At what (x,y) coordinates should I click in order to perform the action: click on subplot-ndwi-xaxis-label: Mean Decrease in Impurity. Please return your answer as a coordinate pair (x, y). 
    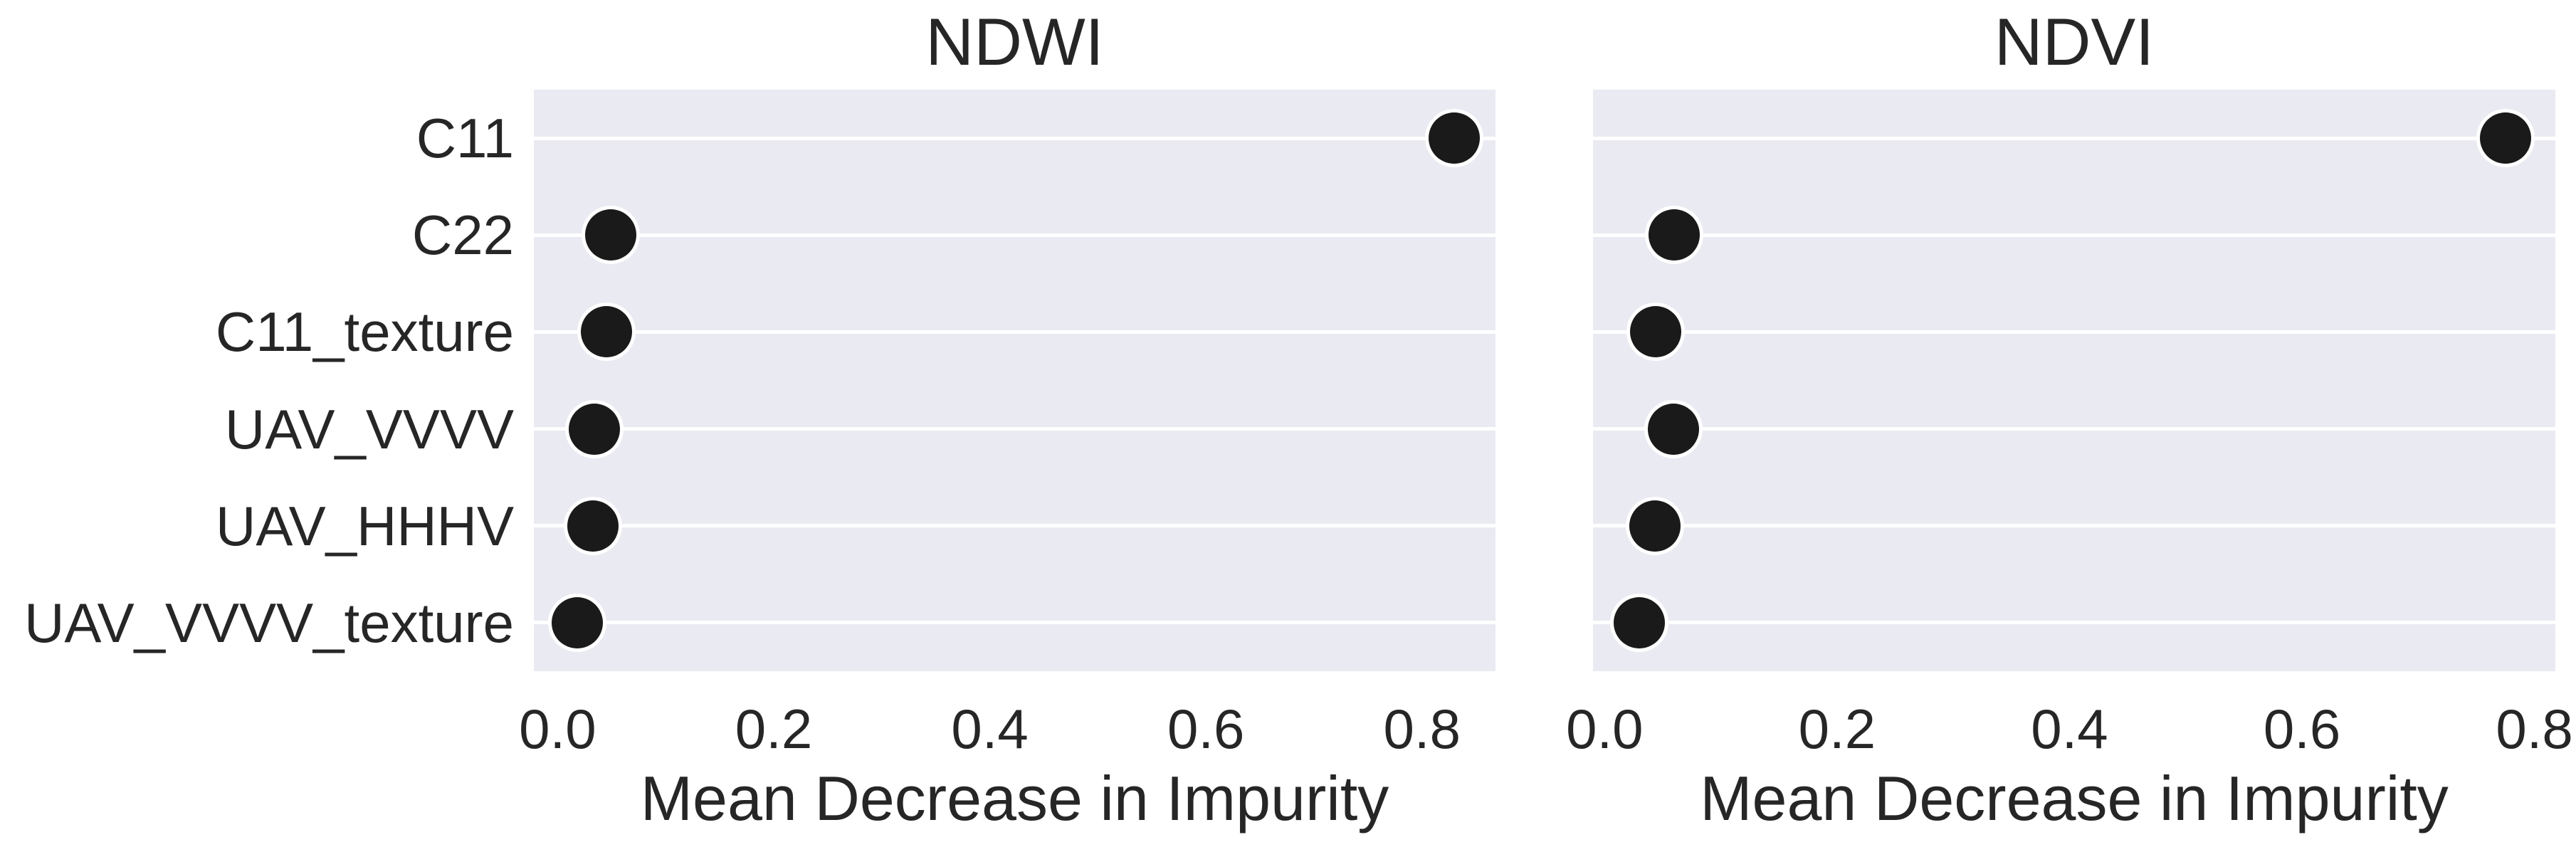
    Looking at the image, I should click on (1015, 798).